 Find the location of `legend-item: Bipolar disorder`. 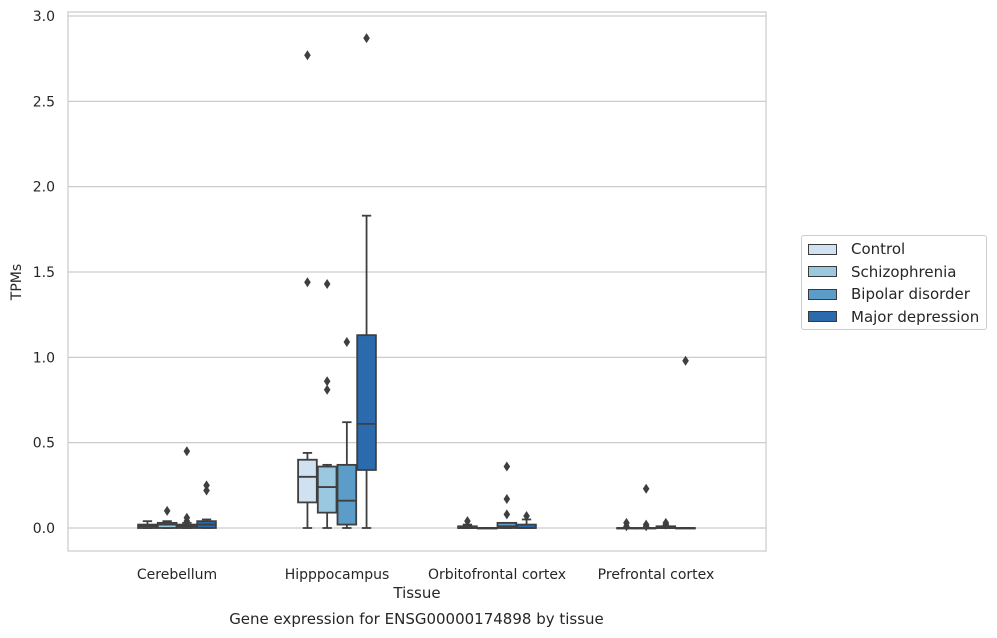

legend-item: Bipolar disorder is located at coordinates (889, 294).